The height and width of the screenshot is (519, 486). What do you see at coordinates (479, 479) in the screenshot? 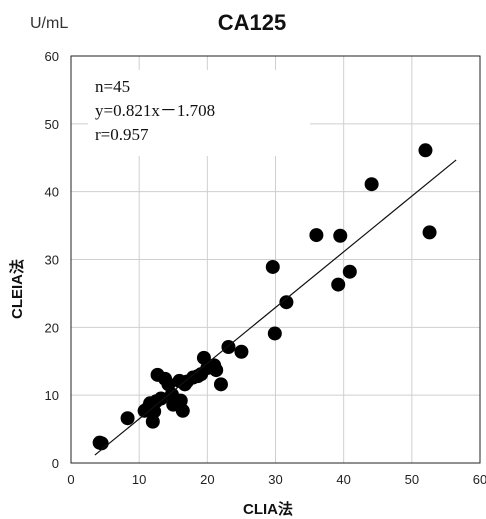
I see `x-tick-label: 60` at bounding box center [479, 479].